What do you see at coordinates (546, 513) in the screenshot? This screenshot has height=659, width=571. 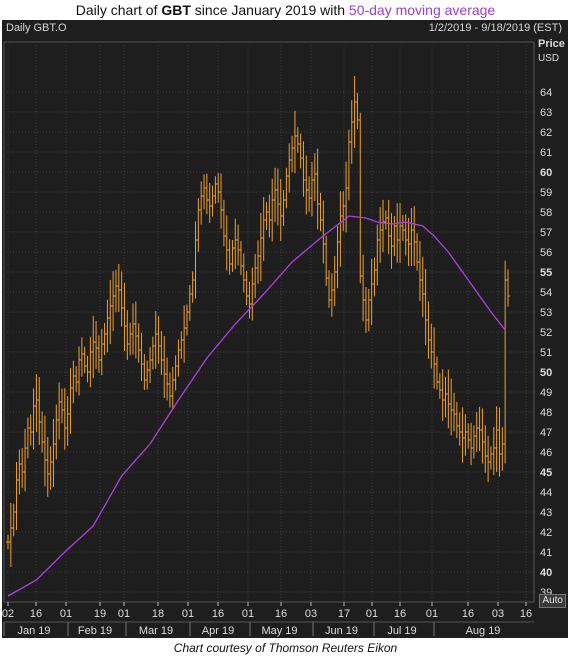 I see `y-tick-label: 43` at bounding box center [546, 513].